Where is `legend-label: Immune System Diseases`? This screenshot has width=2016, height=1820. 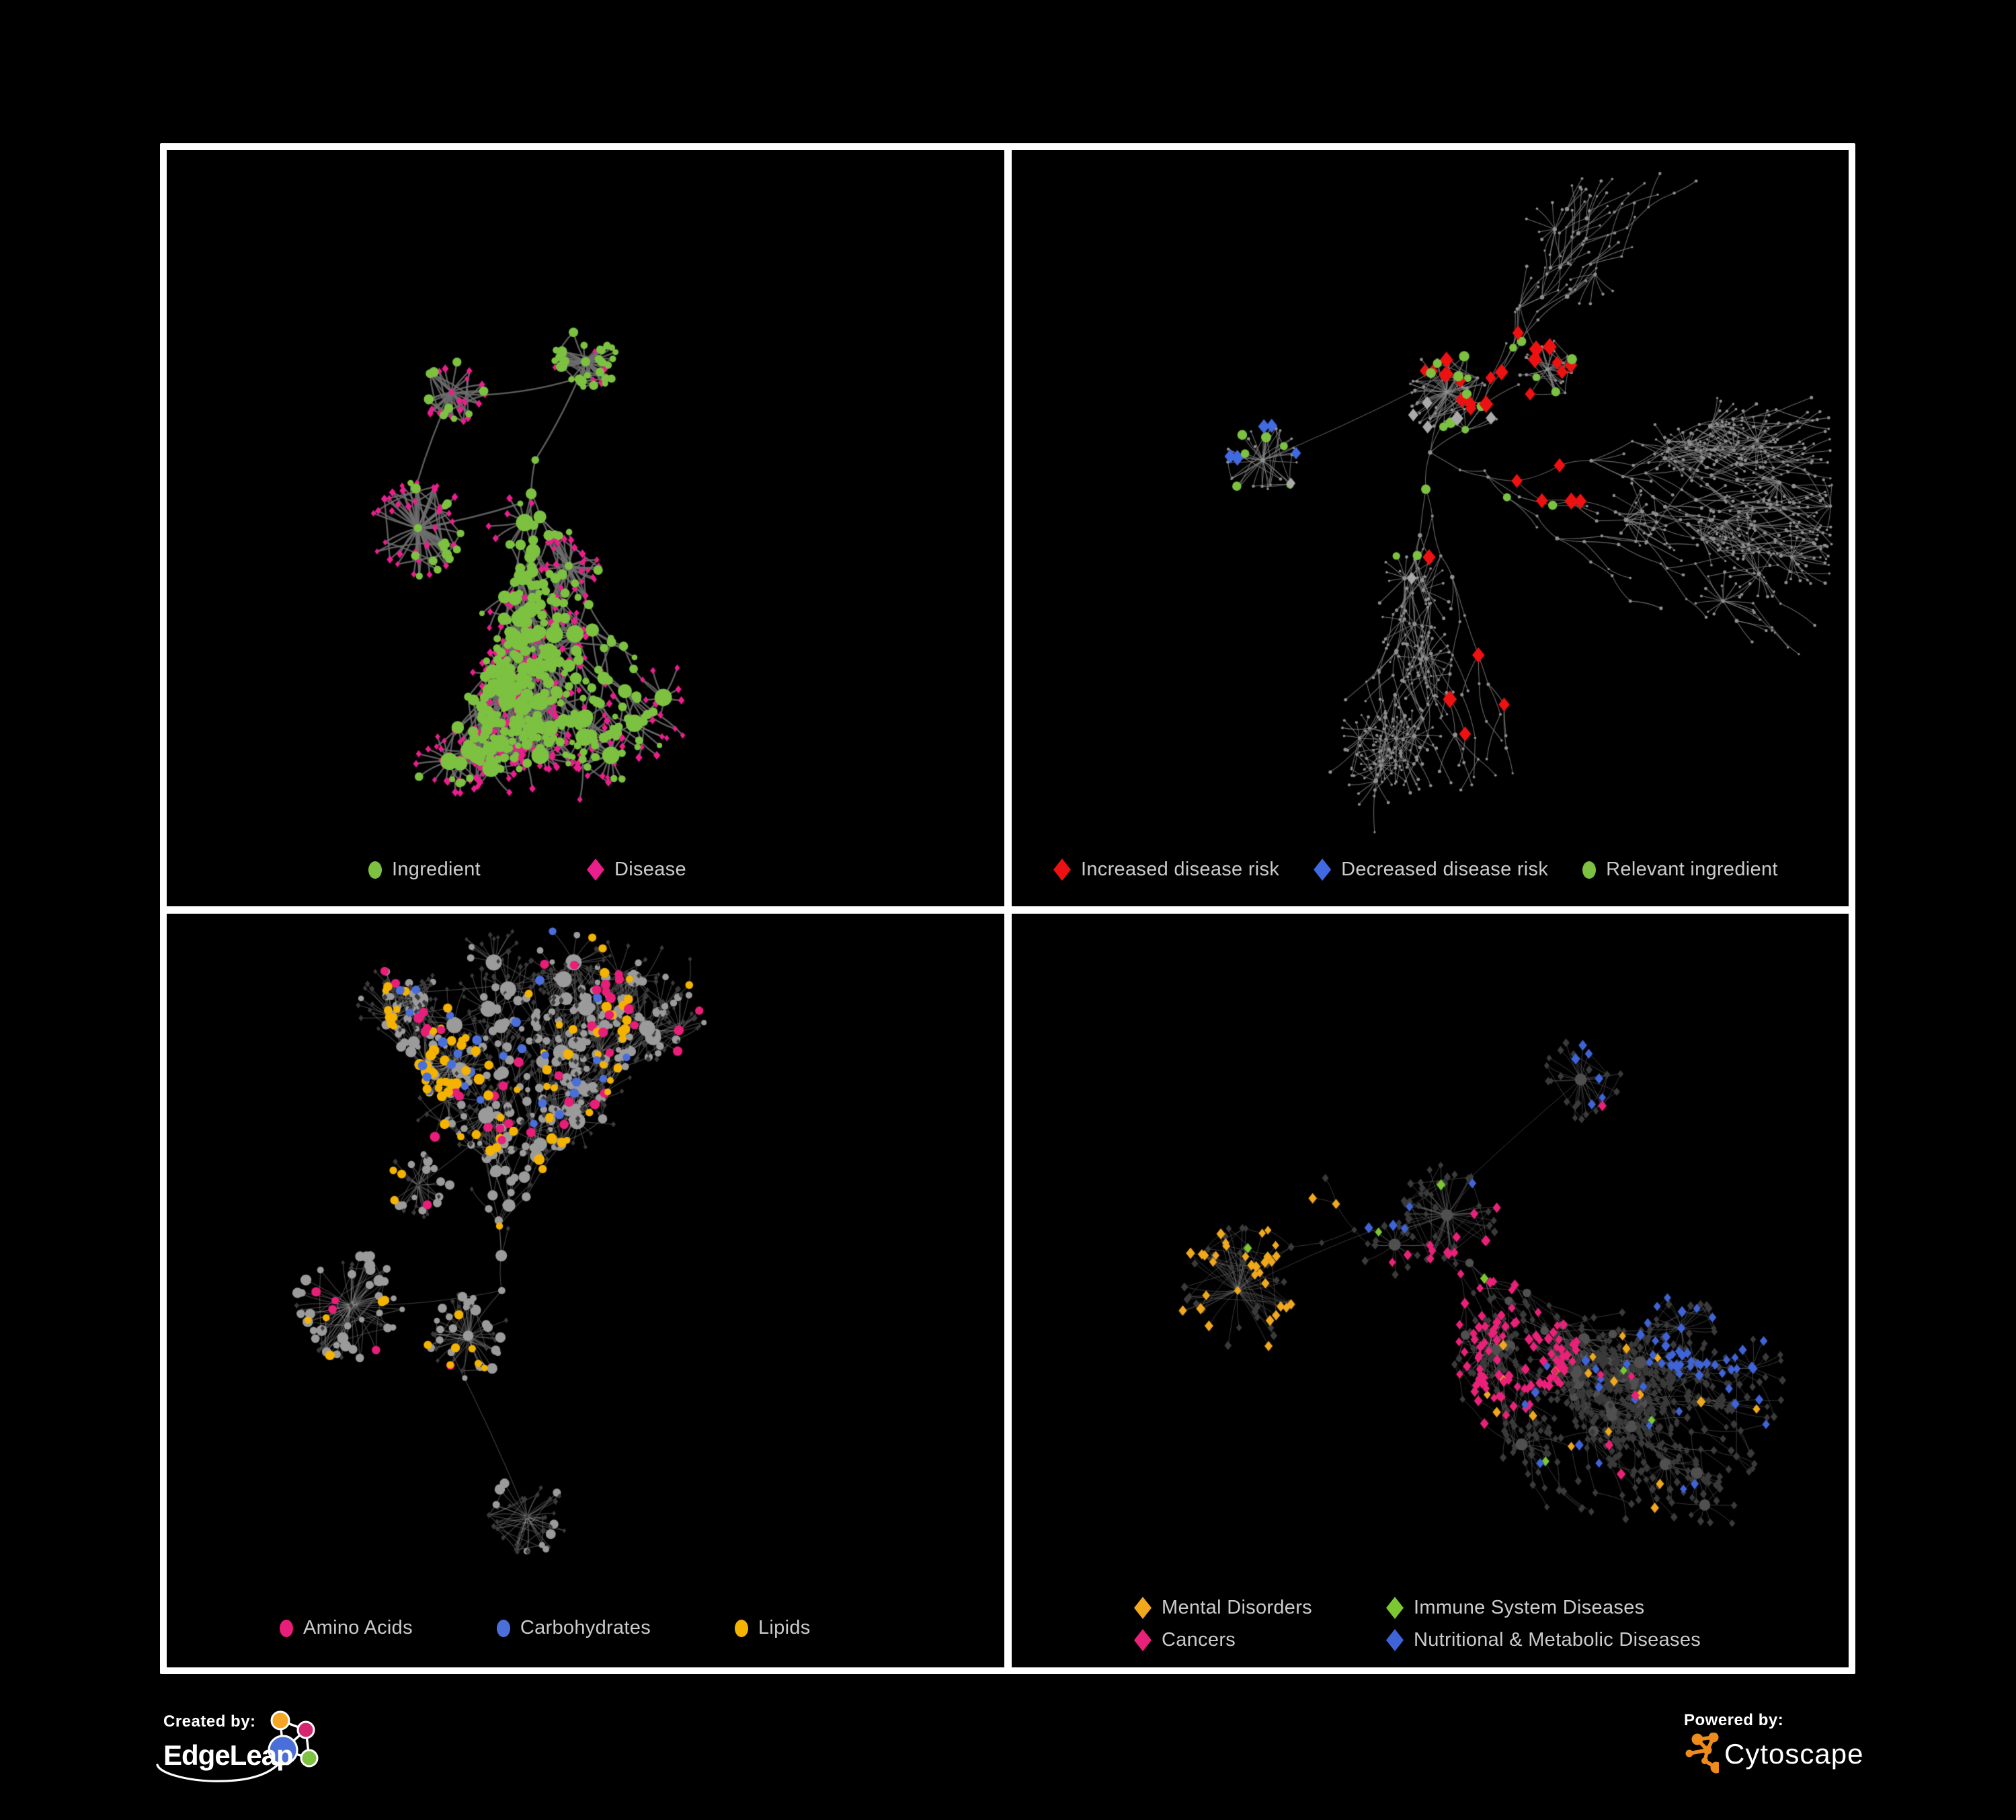
legend-label: Immune System Diseases is located at coordinates (1529, 1607).